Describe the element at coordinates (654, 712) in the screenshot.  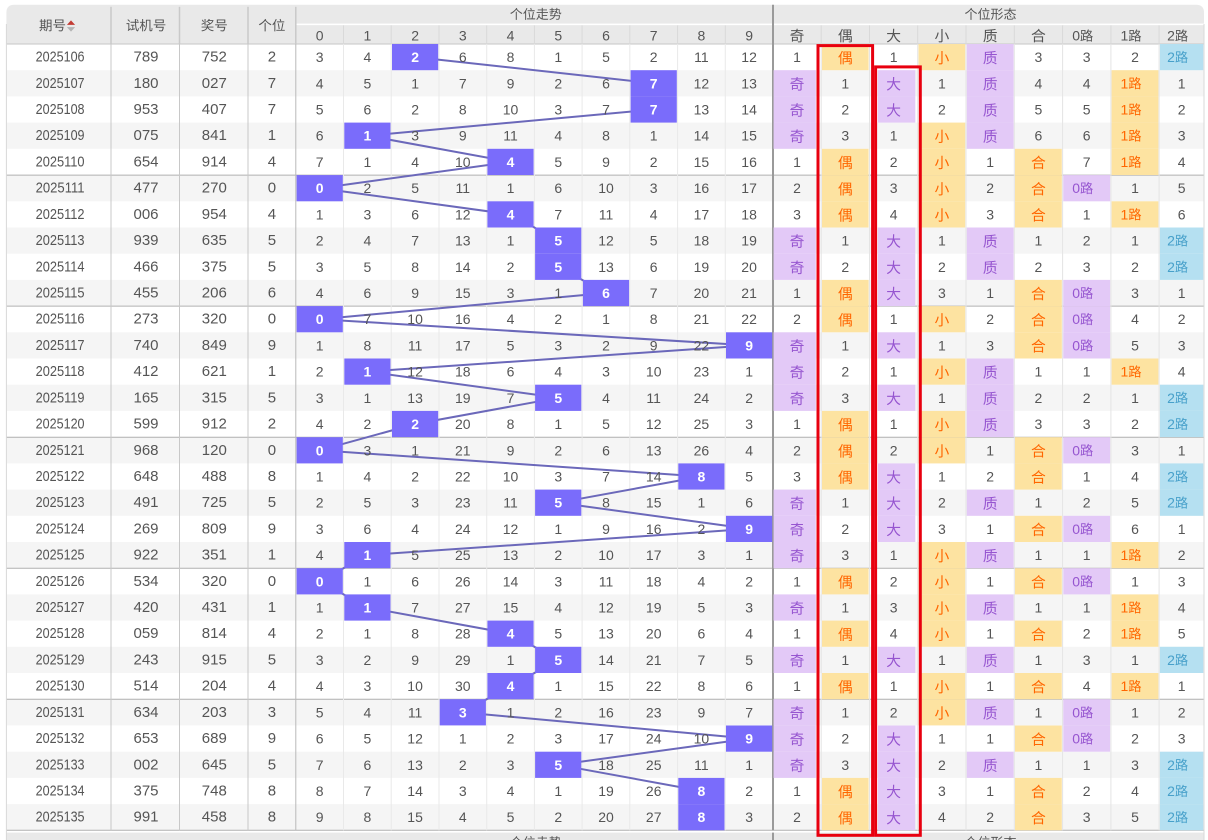
I see `svg-text: 23` at that location.